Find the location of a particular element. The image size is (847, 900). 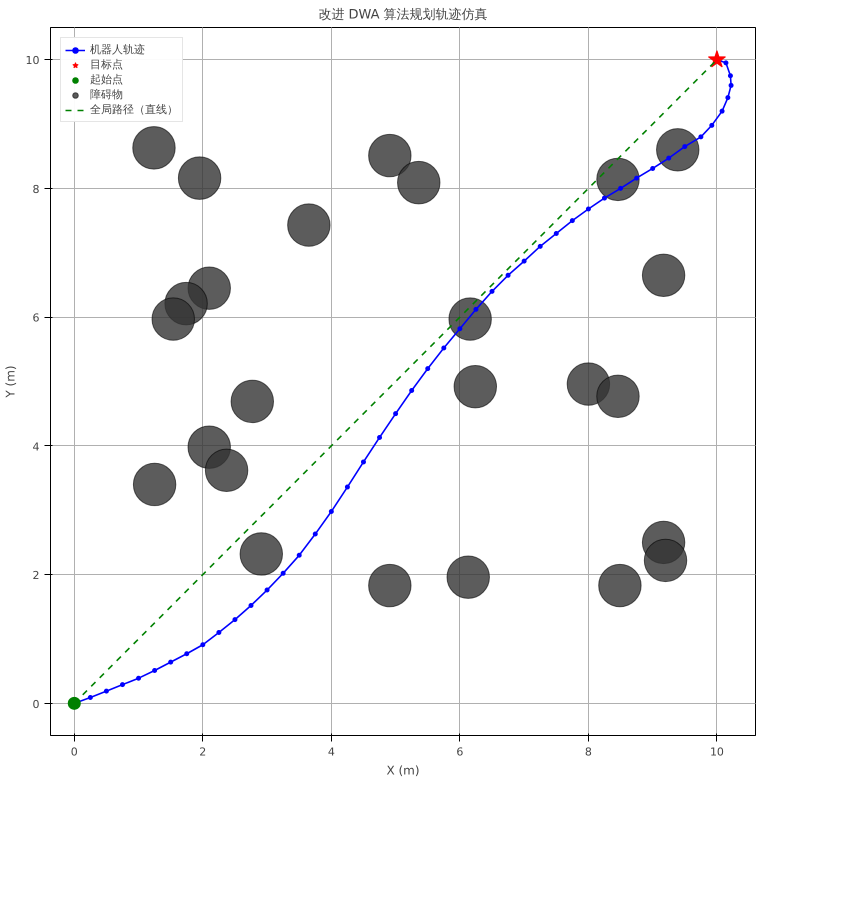

y-tick-label: 8 is located at coordinates (36, 189).